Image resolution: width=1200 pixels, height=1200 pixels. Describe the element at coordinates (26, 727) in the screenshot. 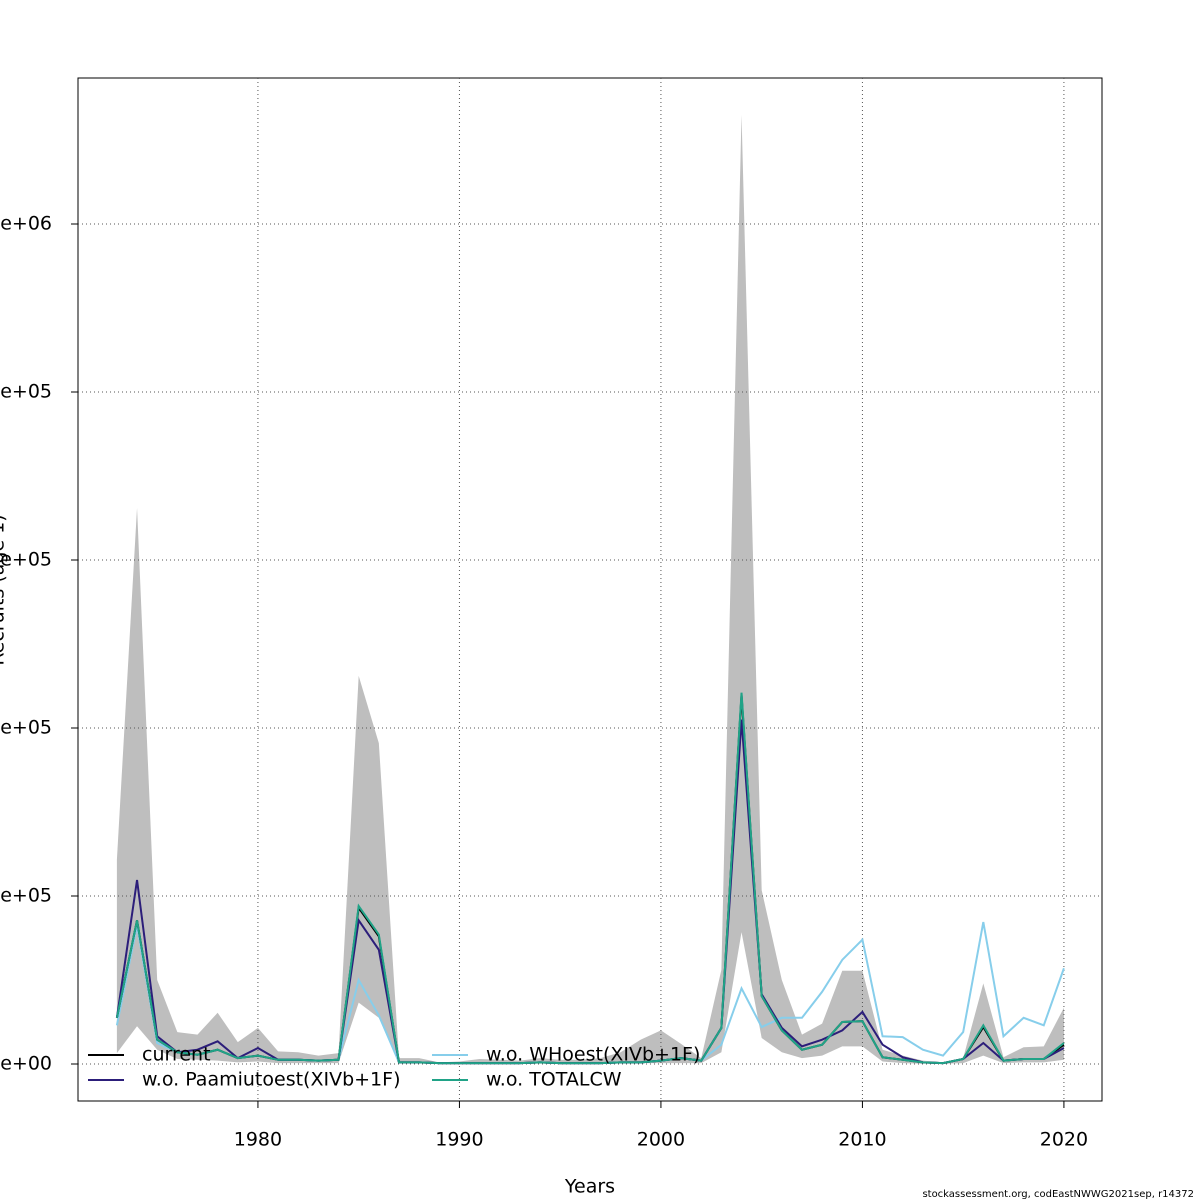

I see `y-tick-label: 4e+05` at that location.